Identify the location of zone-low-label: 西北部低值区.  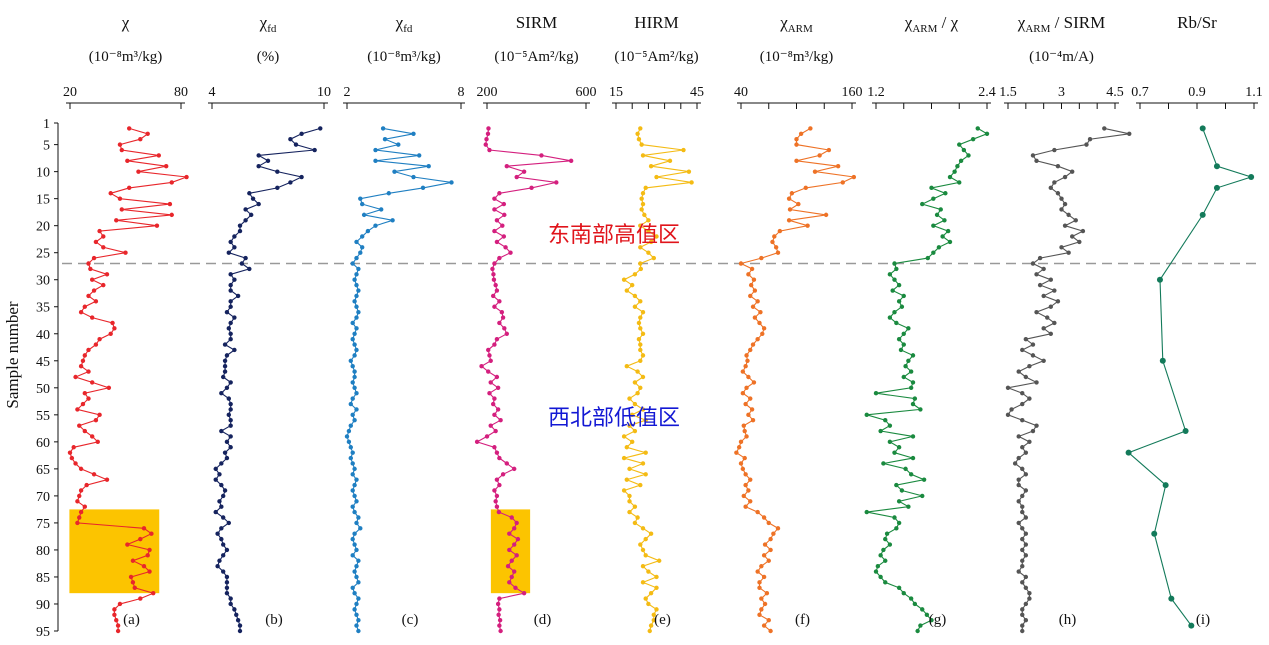
(614, 418).